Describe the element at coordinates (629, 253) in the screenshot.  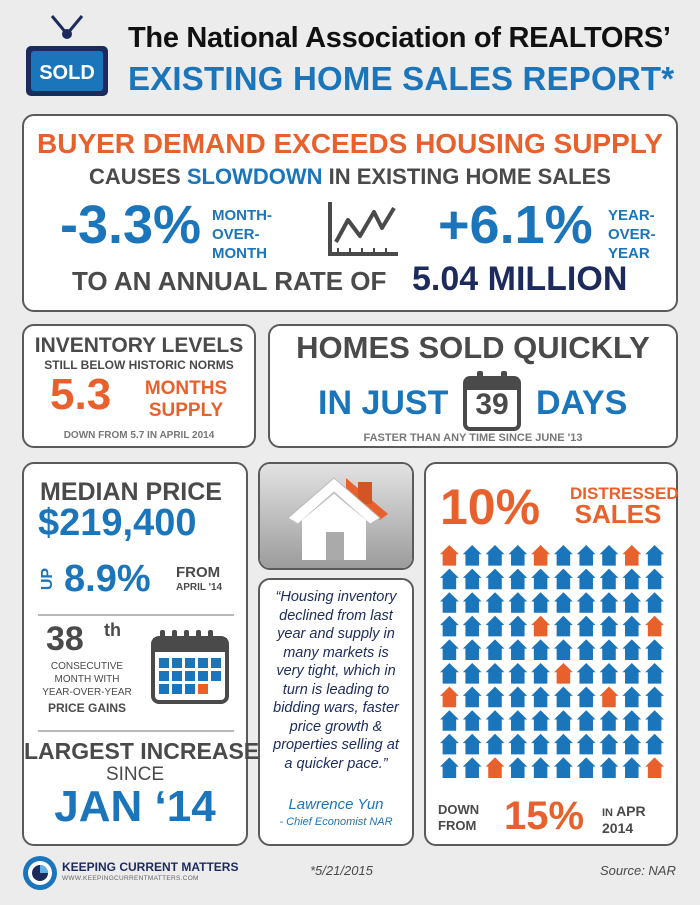
I see `yoy-label-3: YEAR` at that location.